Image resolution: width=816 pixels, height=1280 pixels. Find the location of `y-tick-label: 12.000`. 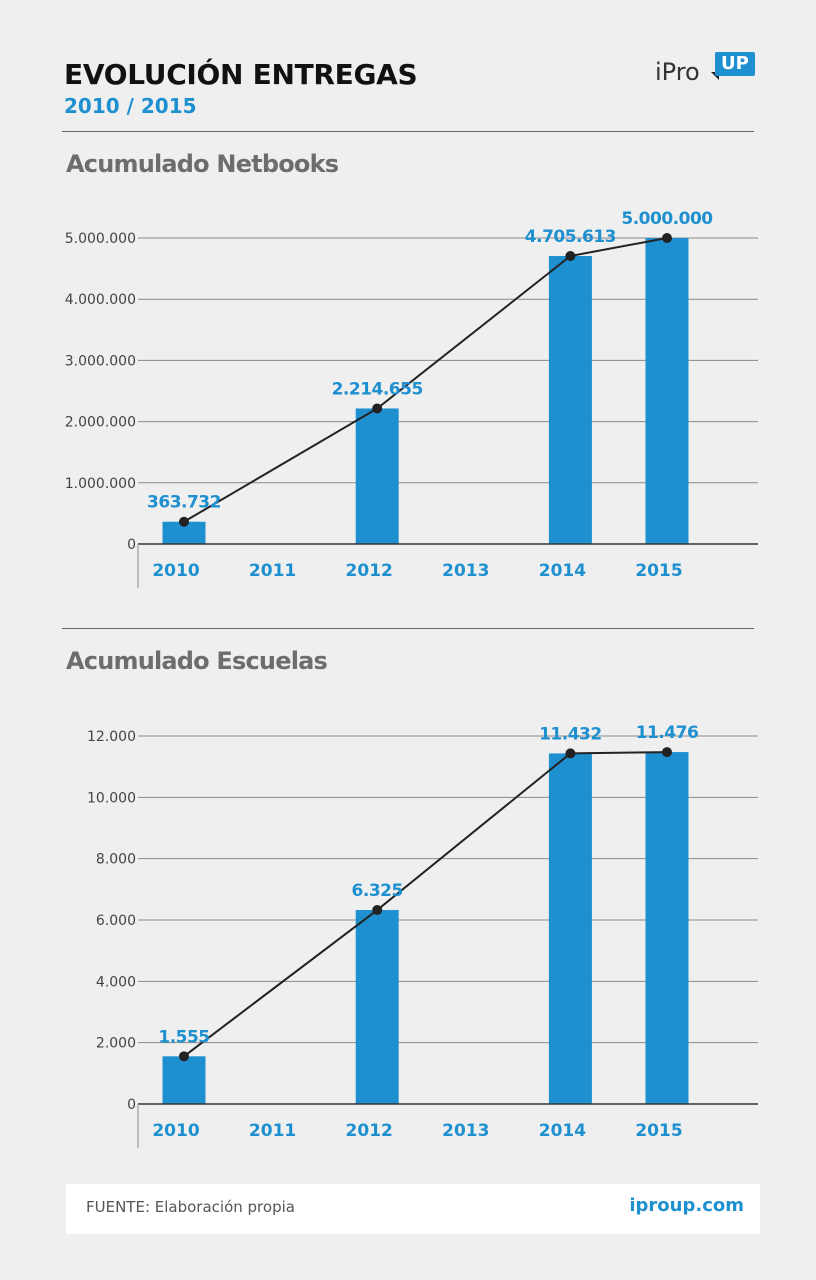

y-tick-label: 12.000 is located at coordinates (111, 737).